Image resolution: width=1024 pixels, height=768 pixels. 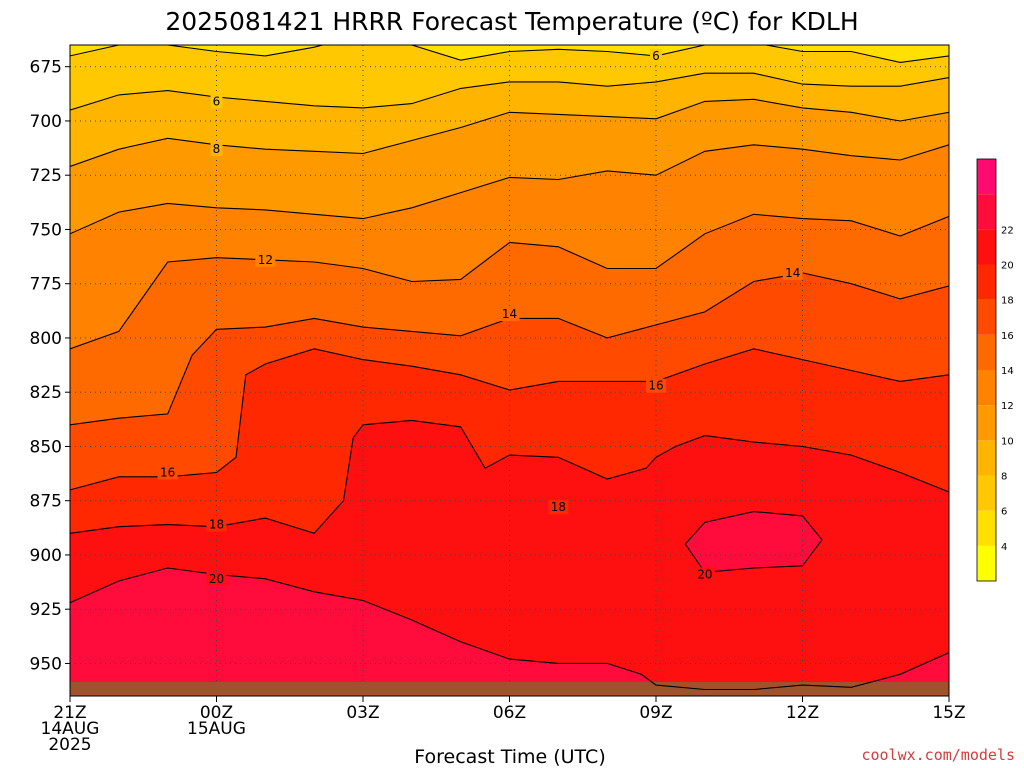 What do you see at coordinates (1004, 547) in the screenshot?
I see `colorbar-tick-label: 4` at bounding box center [1004, 547].